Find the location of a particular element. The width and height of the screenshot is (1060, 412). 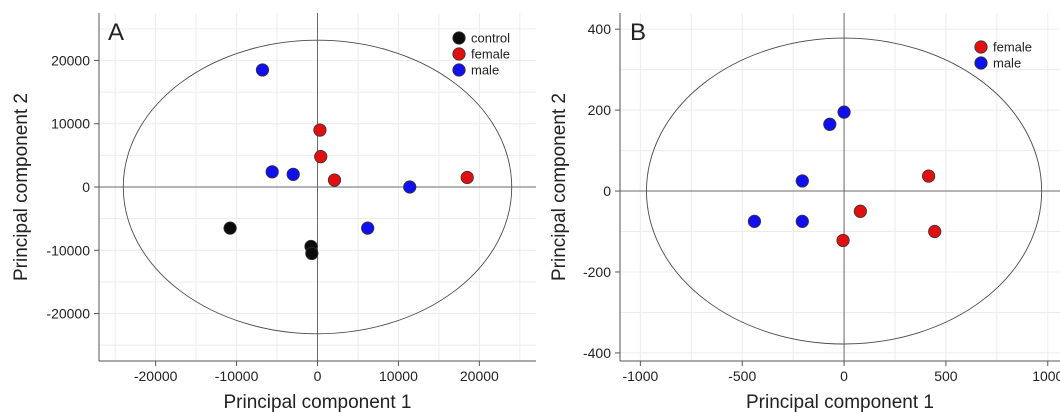

y-tick-label: -200 is located at coordinates (597, 272).